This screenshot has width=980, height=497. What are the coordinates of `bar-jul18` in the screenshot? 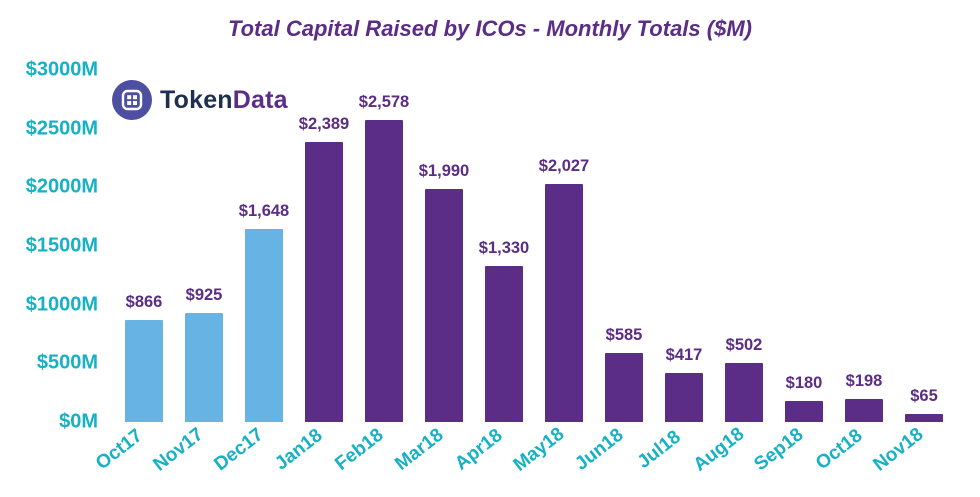 It's located at (684, 397).